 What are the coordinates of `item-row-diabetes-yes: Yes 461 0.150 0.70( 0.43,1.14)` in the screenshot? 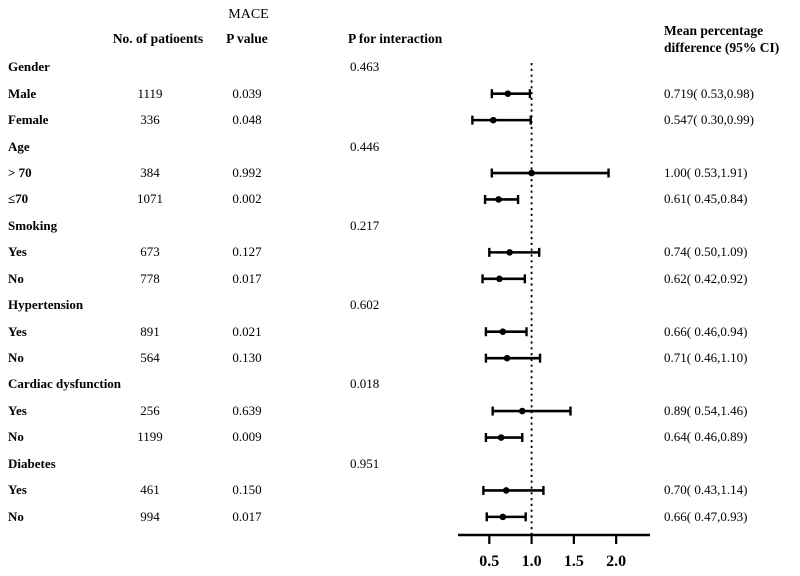 It's located at (400, 490).